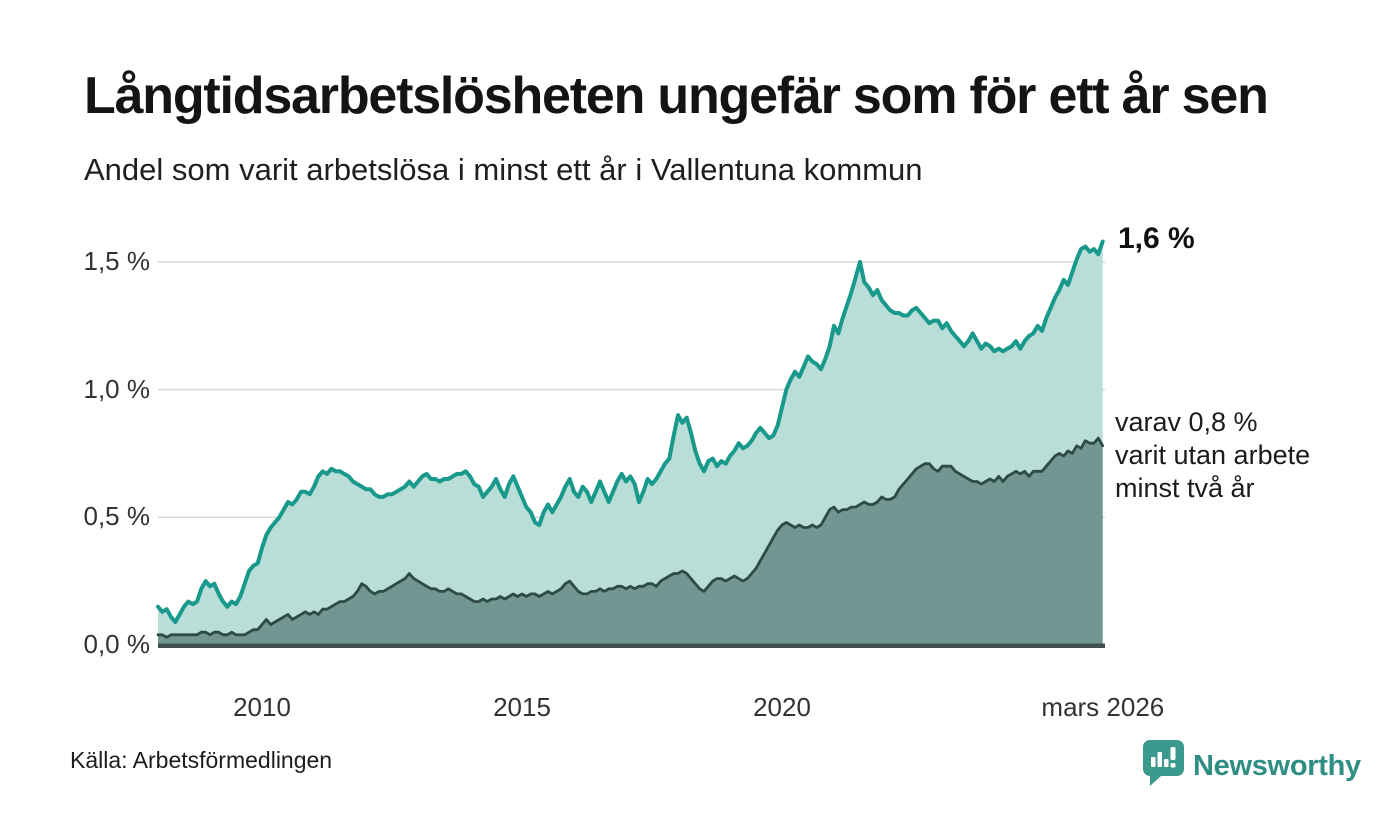 The image size is (1400, 840). Describe the element at coordinates (1156, 238) in the screenshot. I see `end-value-label-total: 1,6 %` at that location.